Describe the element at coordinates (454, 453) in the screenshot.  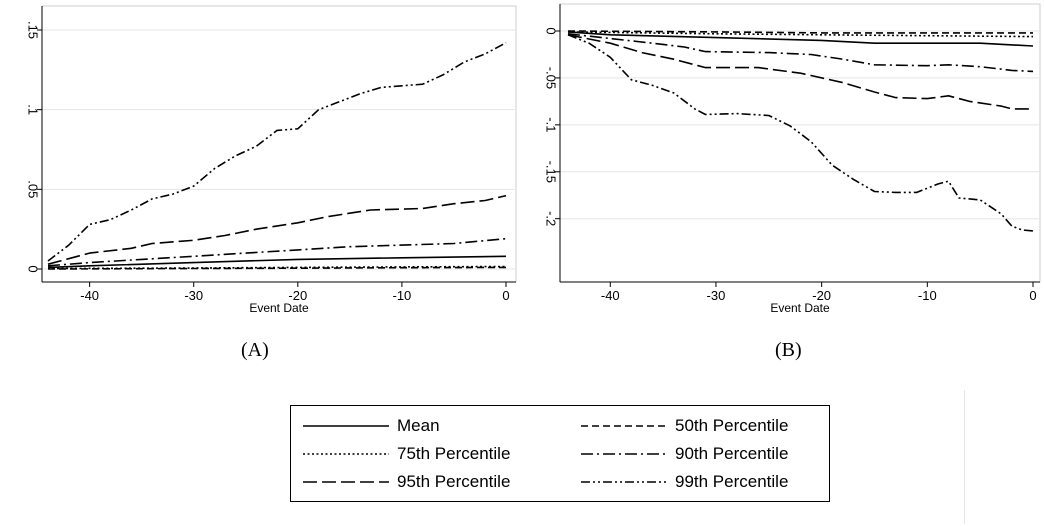
I see `legend-label: 75th Percentile` at that location.